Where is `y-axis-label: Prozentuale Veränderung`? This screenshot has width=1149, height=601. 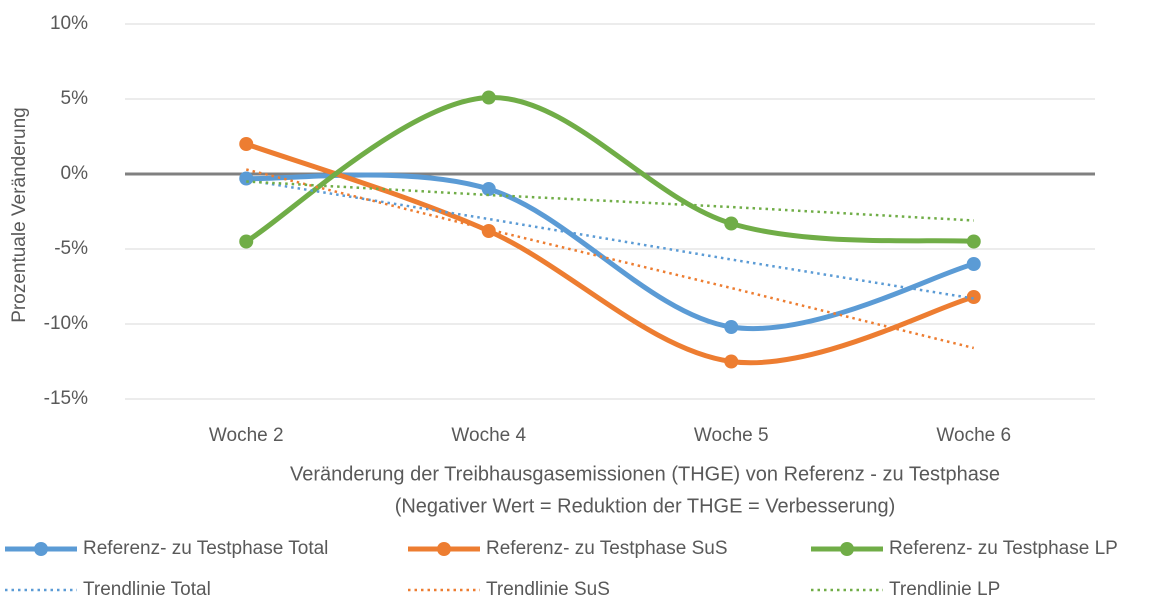 y-axis-label: Prozentuale Veränderung is located at coordinates (19, 215).